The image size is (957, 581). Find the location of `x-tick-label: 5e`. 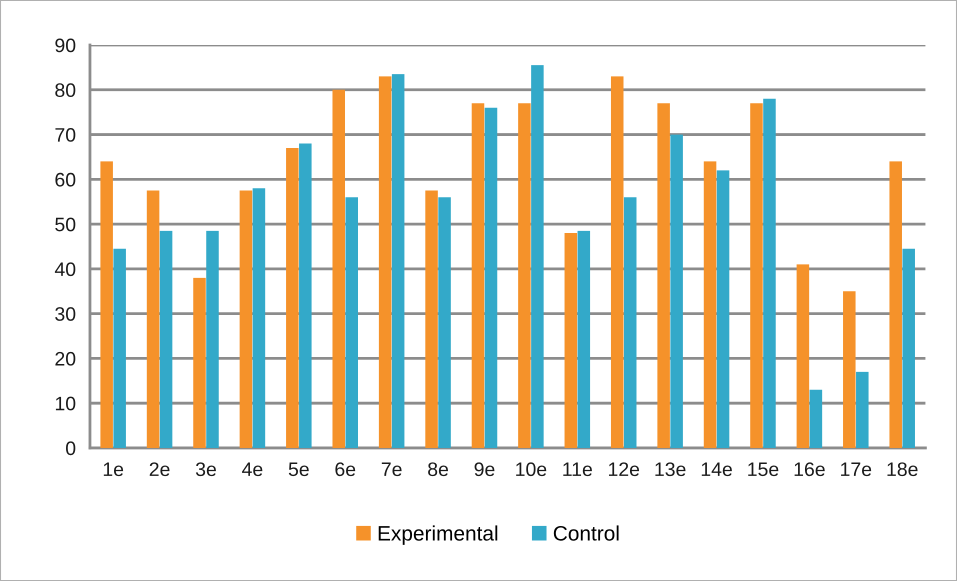

x-tick-label: 5e is located at coordinates (298, 469).